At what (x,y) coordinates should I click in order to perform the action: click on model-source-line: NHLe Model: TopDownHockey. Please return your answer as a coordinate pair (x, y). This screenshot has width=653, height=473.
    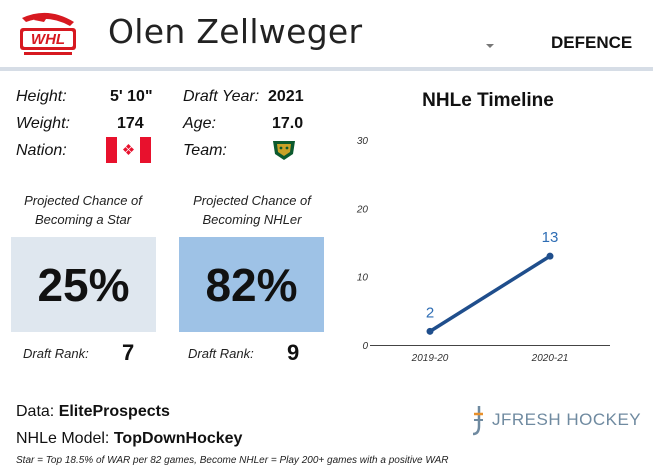
    Looking at the image, I should click on (129, 439).